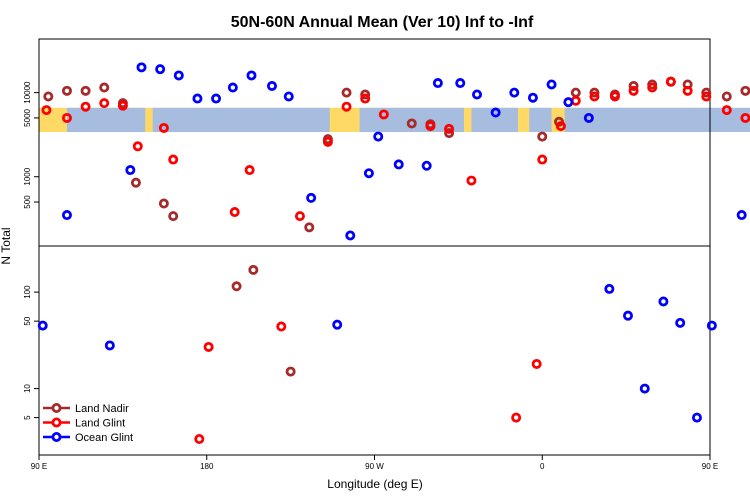 The image size is (750, 500). What do you see at coordinates (374, 466) in the screenshot?
I see `x-tick-label: 90 W` at bounding box center [374, 466].